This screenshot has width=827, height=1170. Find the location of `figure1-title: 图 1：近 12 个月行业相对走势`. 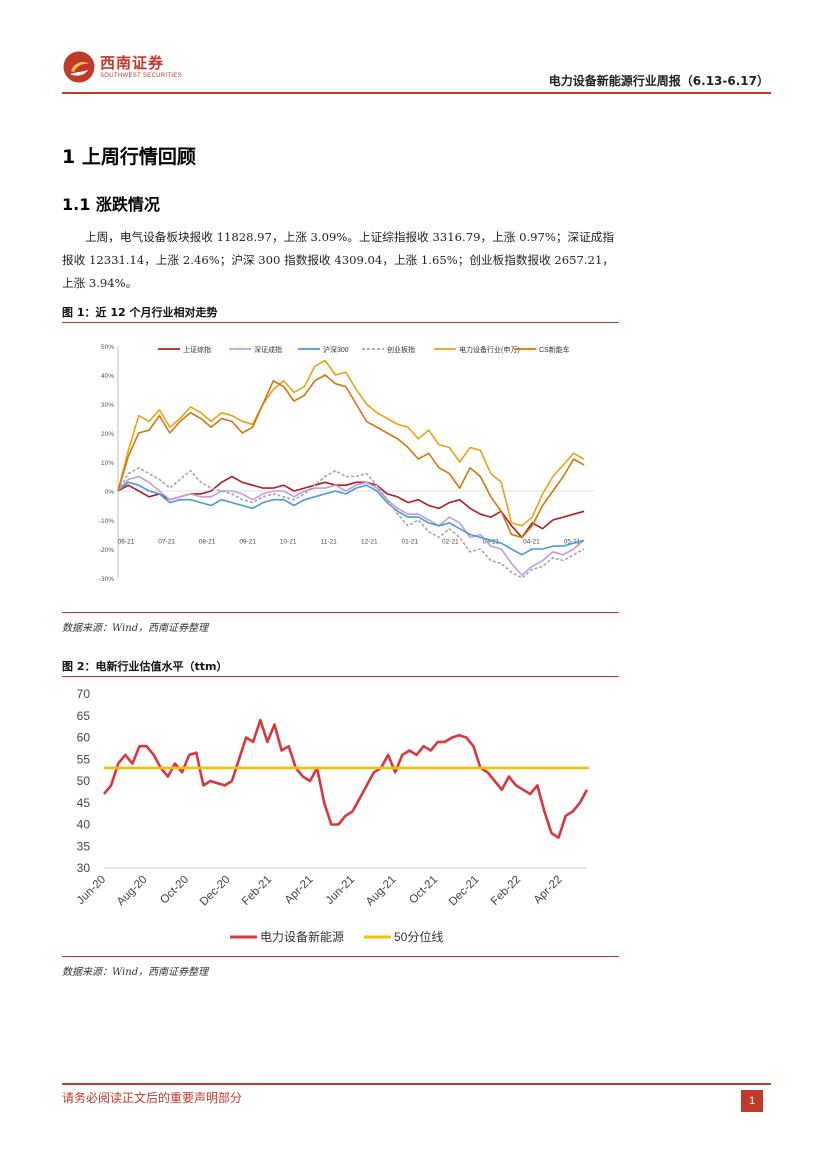

figure1-title: 图 1：近 12 个月行业相对走势 is located at coordinates (140, 312).